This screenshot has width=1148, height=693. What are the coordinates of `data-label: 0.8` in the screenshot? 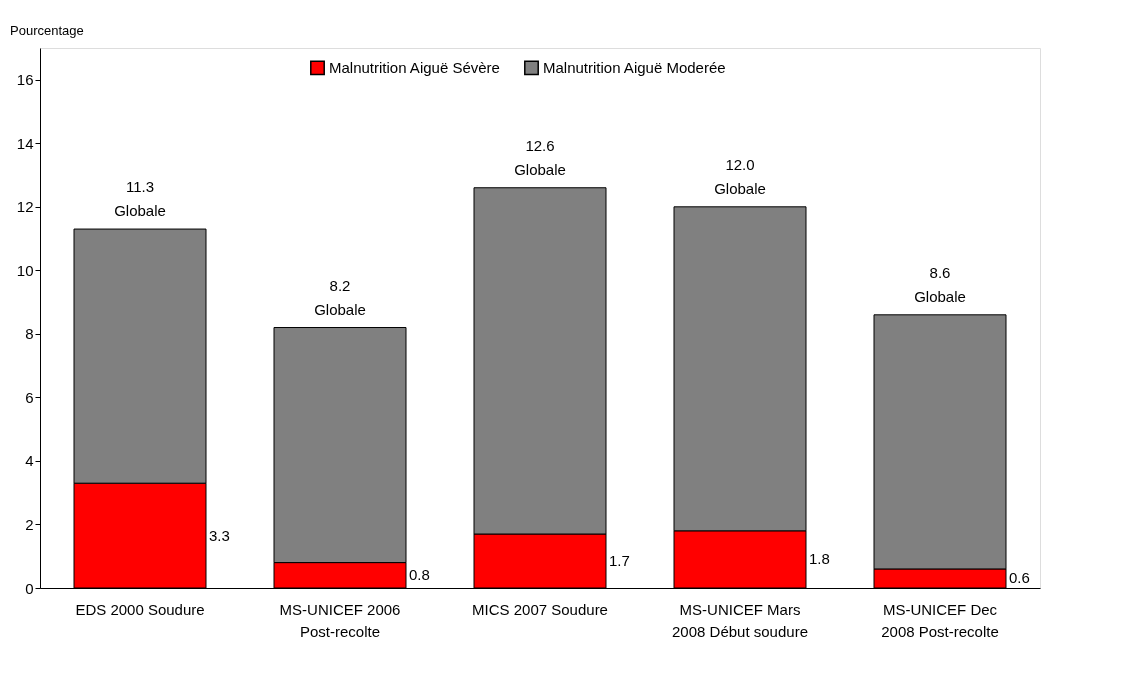 It's located at (419, 575).